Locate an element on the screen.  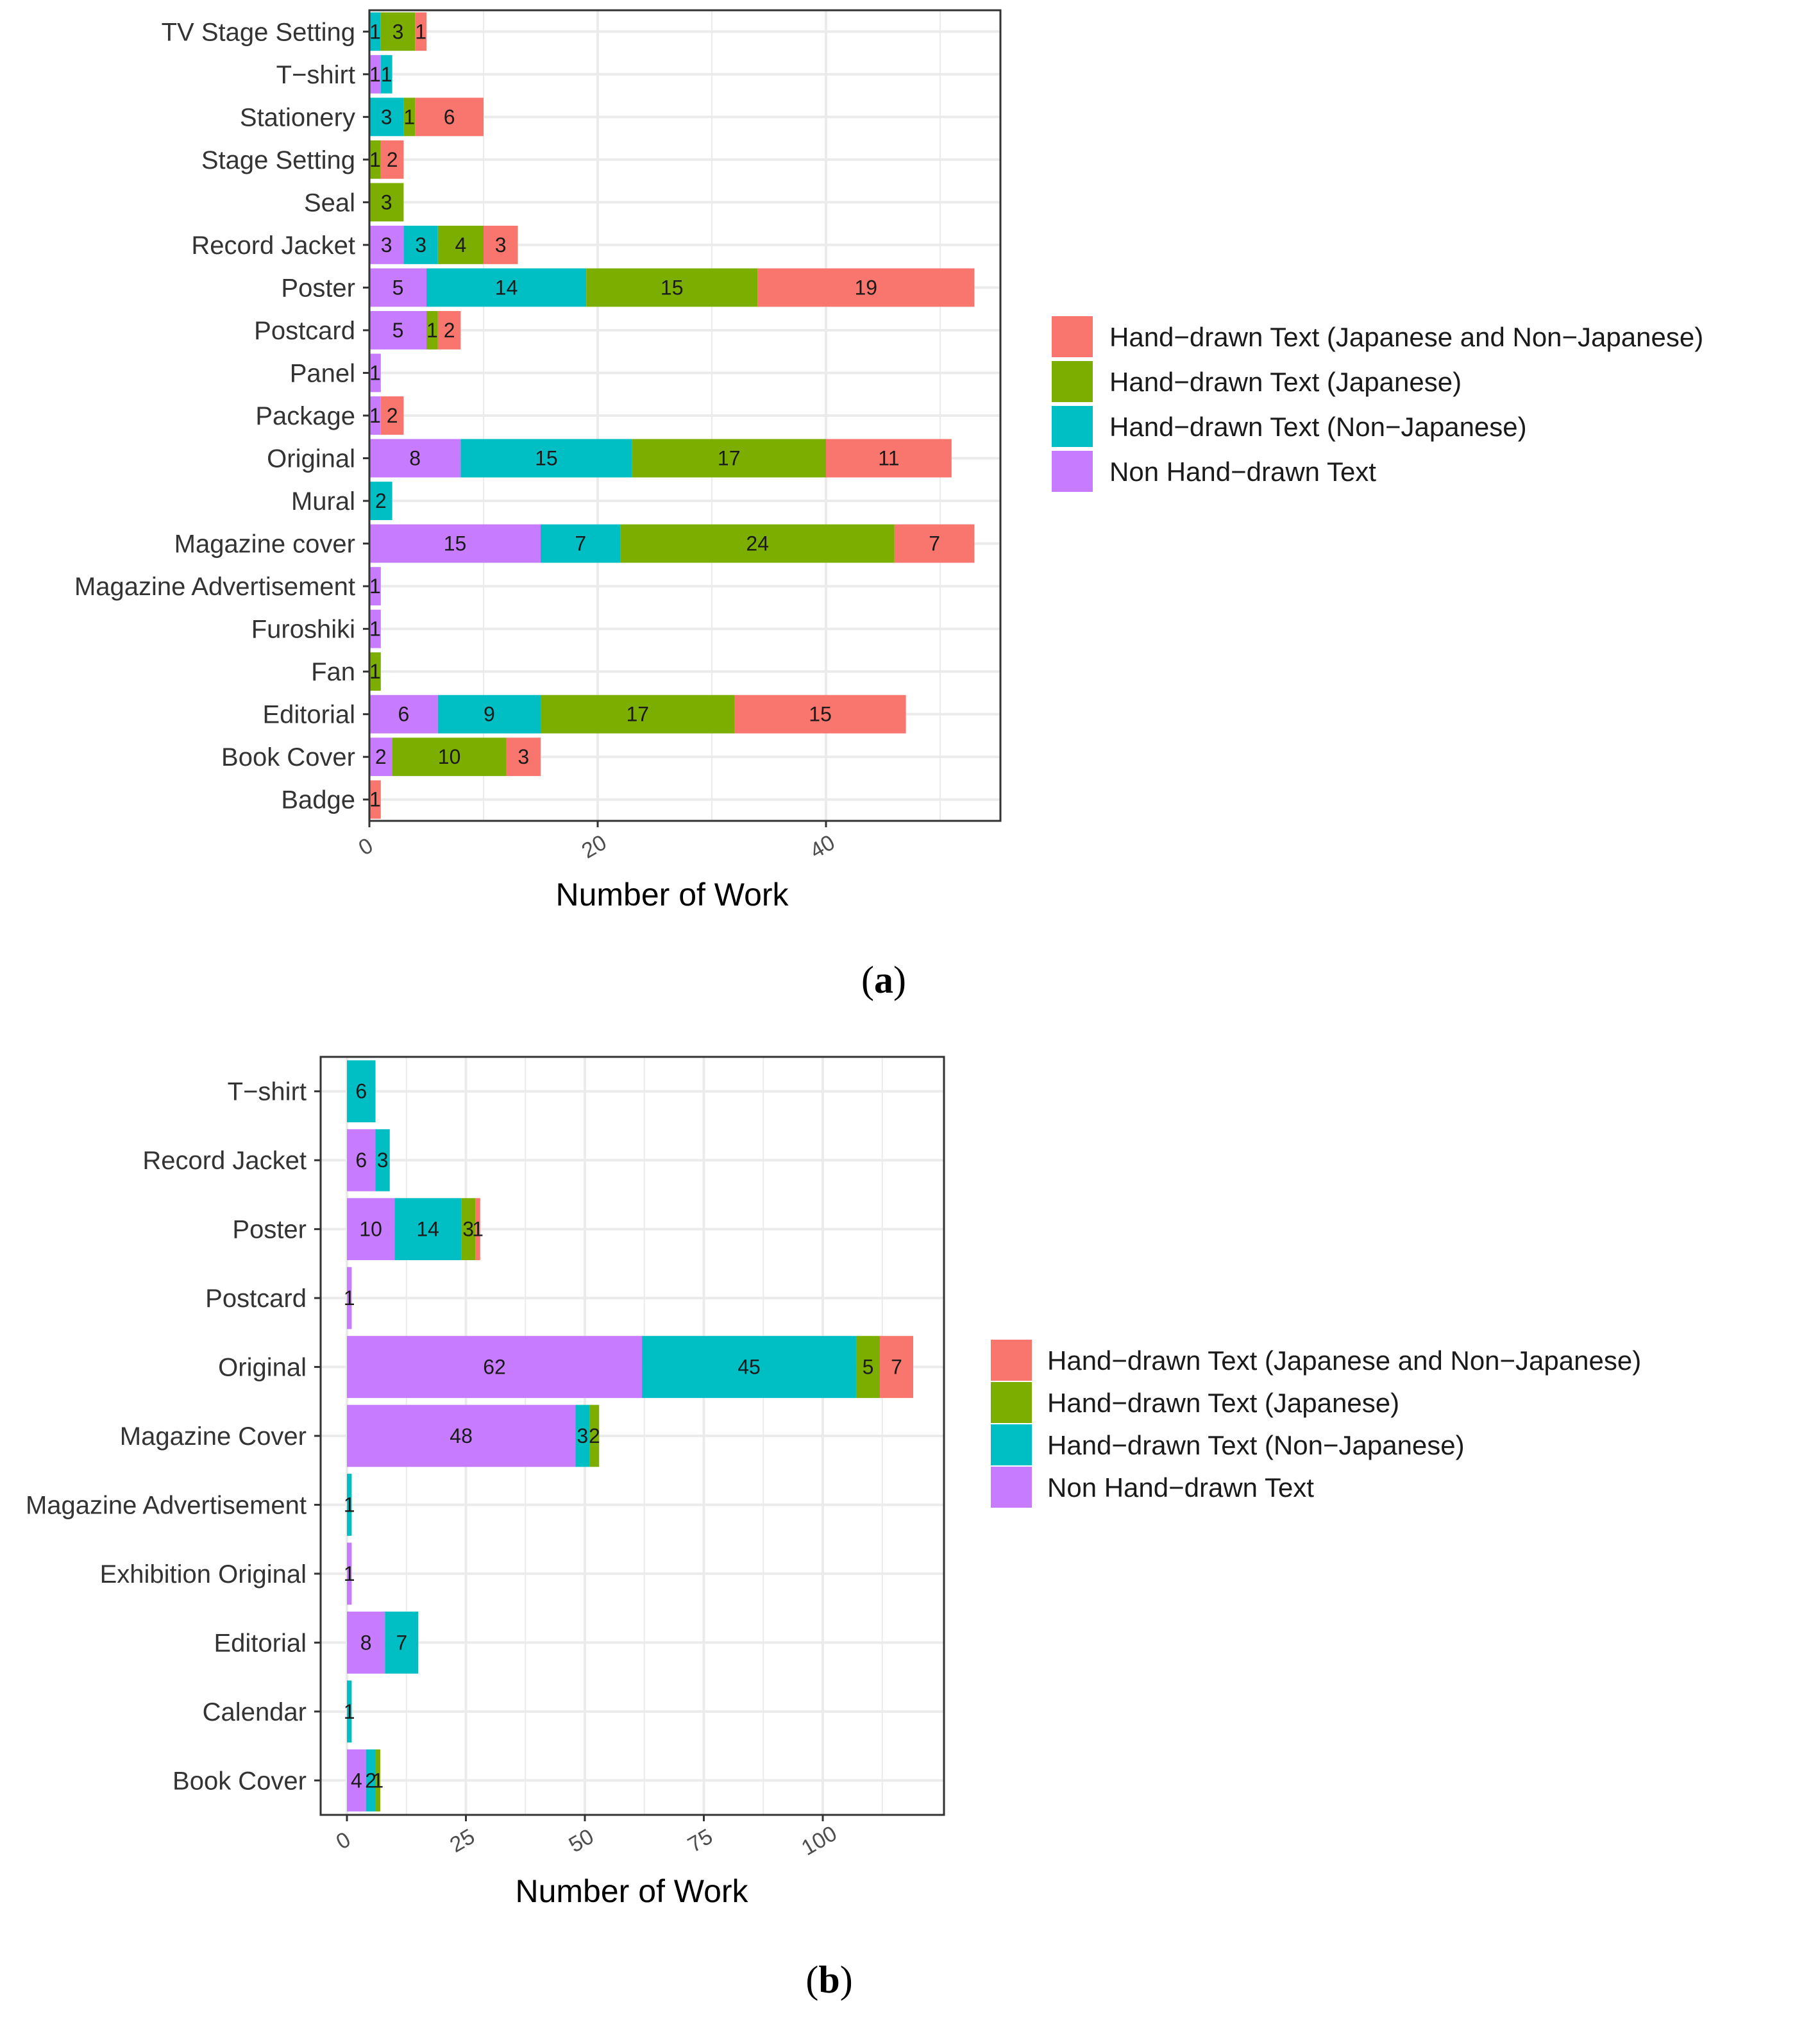
y-tick-label: Furoshiki is located at coordinates (303, 630).